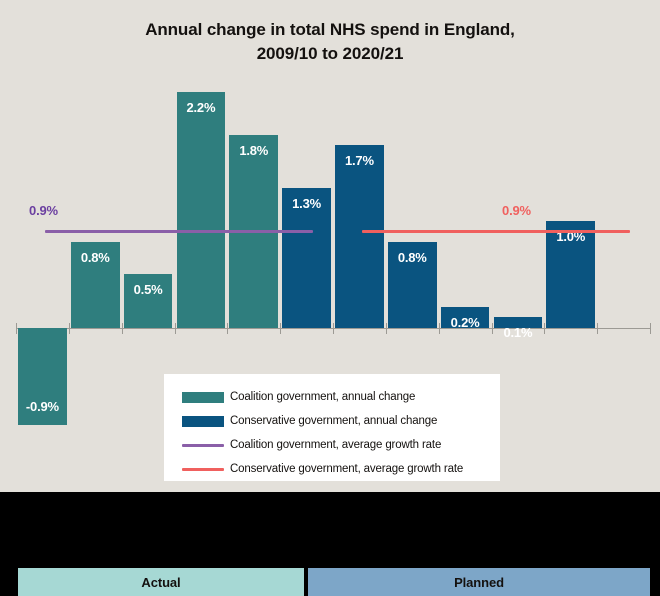 This screenshot has width=660, height=596. I want to click on chart-bar-label: 2.2%, so click(201, 107).